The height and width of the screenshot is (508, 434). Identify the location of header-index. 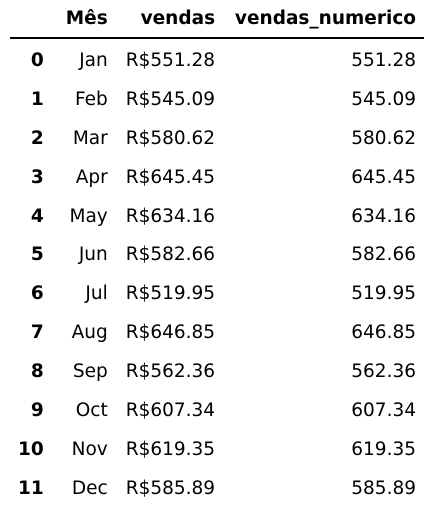
(31, 19).